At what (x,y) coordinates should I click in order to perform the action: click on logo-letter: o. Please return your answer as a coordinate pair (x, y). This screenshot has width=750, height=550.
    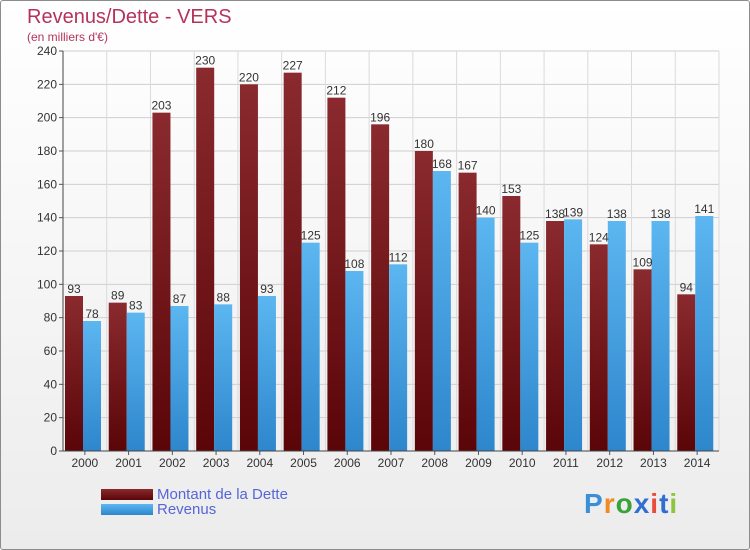
    Looking at the image, I should click on (624, 503).